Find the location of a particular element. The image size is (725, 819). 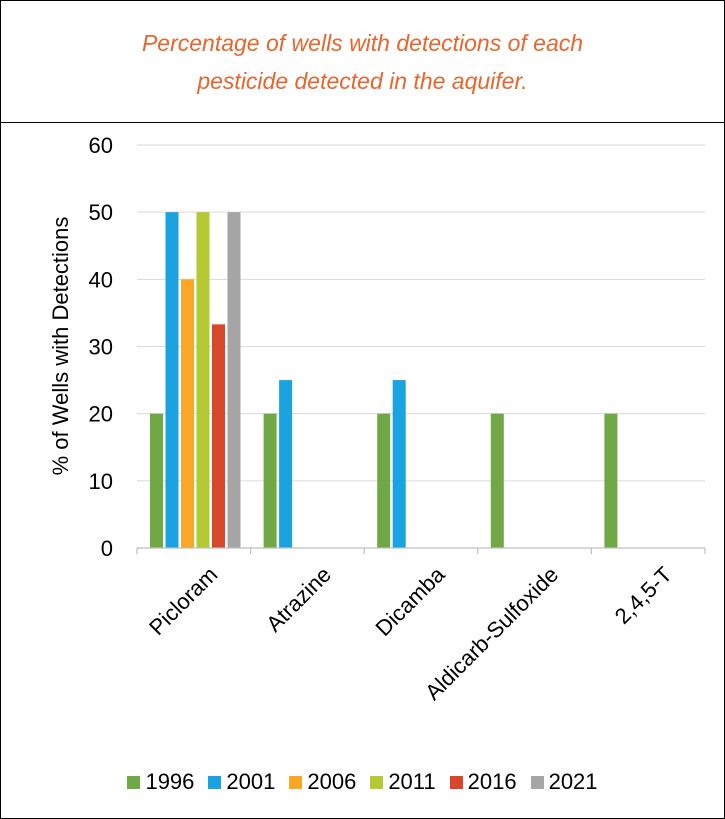

legend-label: 2006 is located at coordinates (332, 781).